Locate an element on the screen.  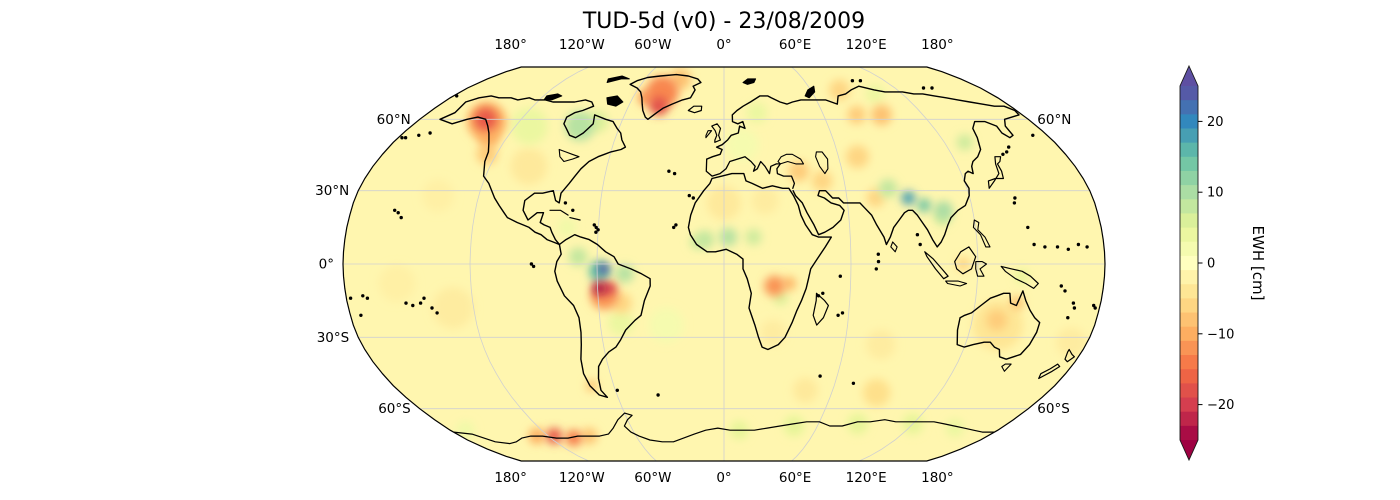
colorbar-tick-label: −10 is located at coordinates (1220, 334).